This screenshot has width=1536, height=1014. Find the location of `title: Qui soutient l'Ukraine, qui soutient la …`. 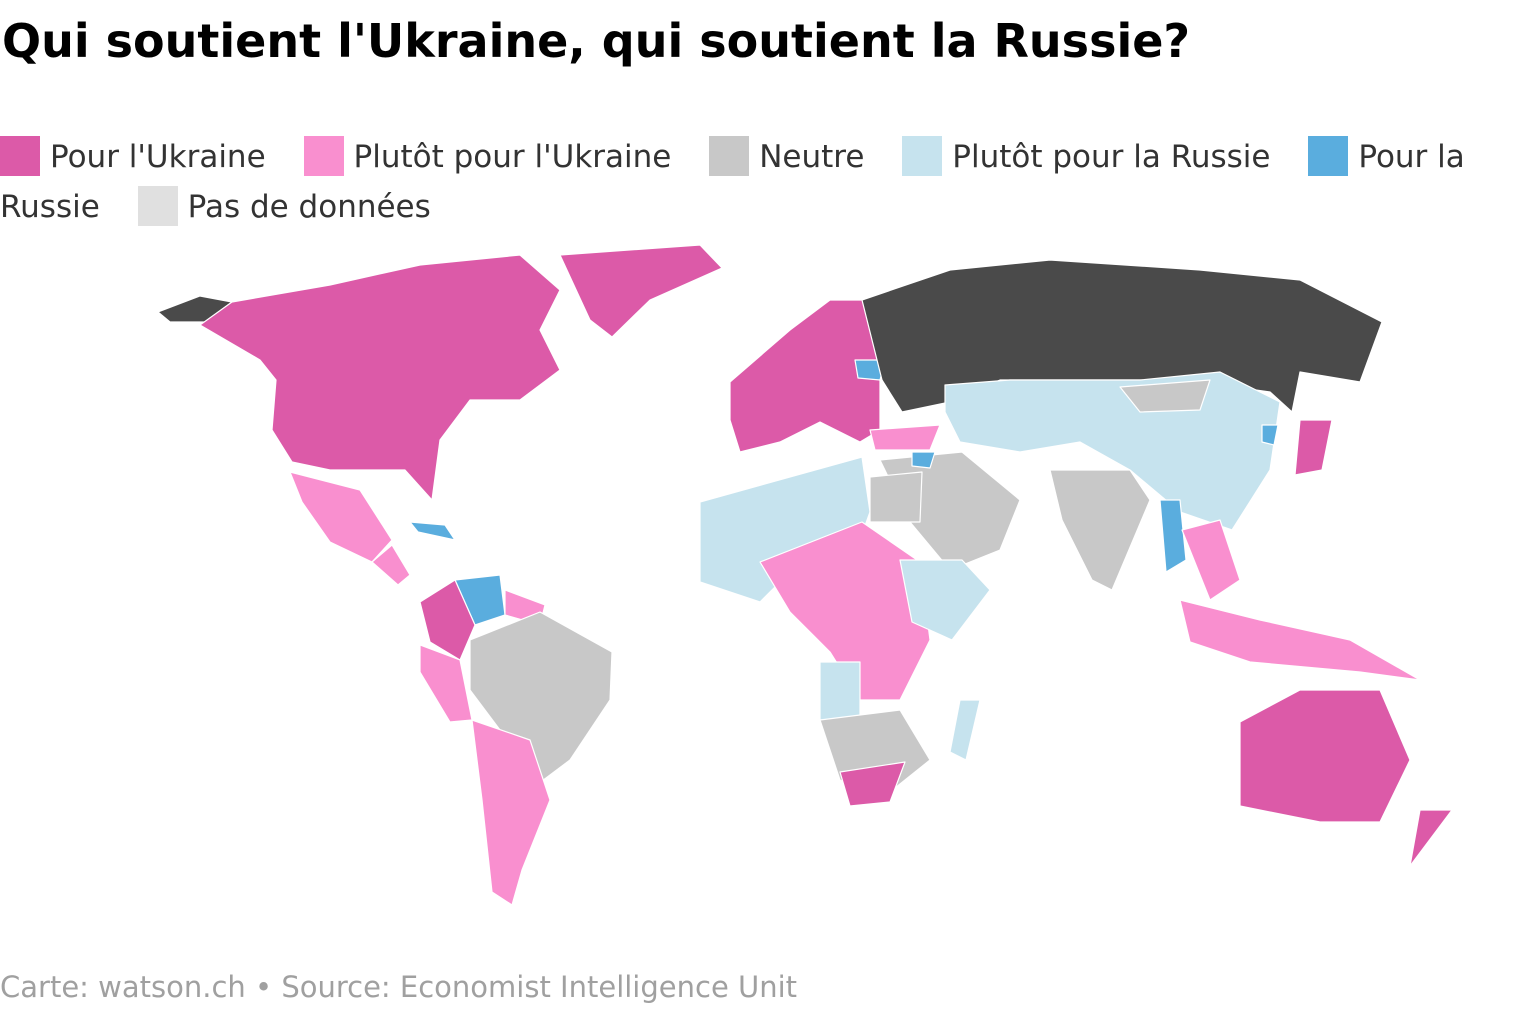

title: Qui soutient l'Ukraine, qui soutient la … is located at coordinates (596, 41).